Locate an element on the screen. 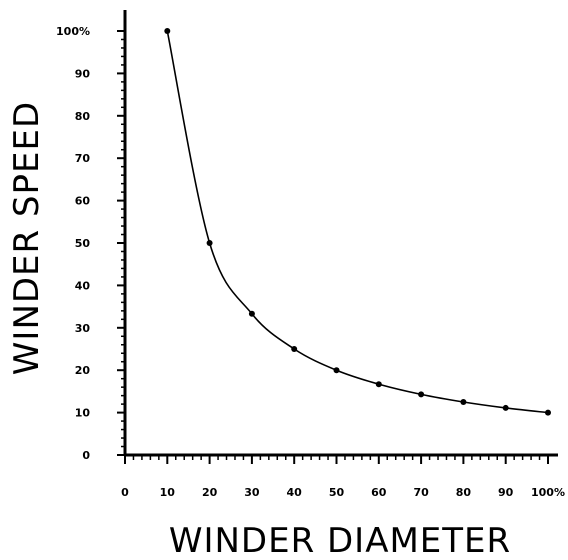 The height and width of the screenshot is (560, 568). y-tick-label: 20 is located at coordinates (83, 370).